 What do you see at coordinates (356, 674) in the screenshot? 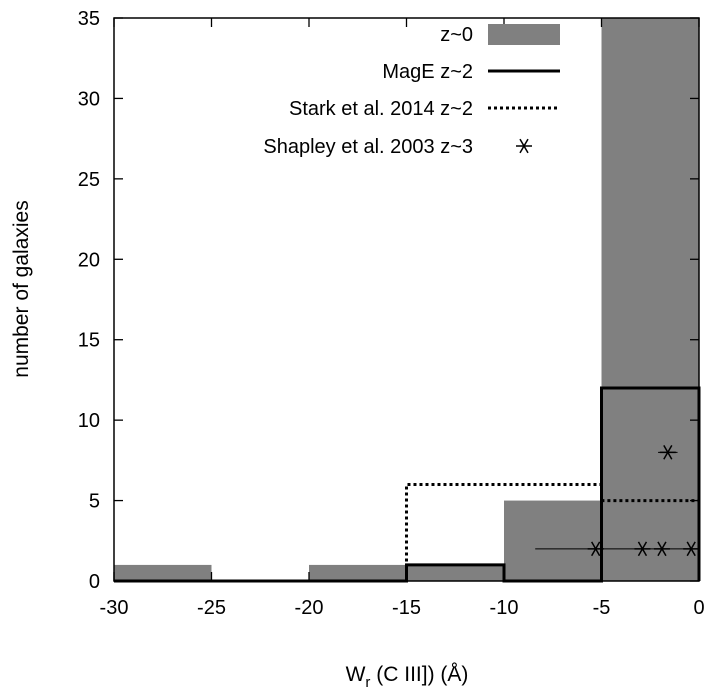
I see `x-axis-title-main: W` at bounding box center [356, 674].